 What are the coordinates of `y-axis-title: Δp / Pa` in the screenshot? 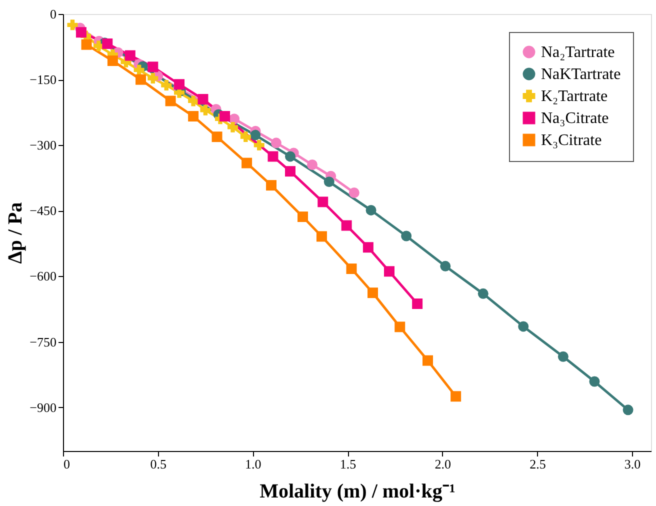 It's located at (15, 233).